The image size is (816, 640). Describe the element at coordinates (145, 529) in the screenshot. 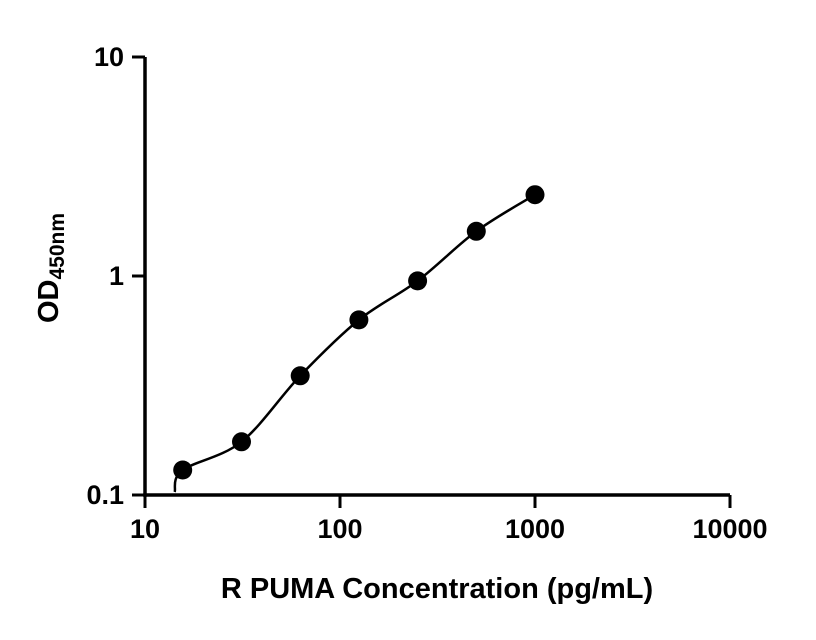

I see `x-tick-label: 10` at that location.